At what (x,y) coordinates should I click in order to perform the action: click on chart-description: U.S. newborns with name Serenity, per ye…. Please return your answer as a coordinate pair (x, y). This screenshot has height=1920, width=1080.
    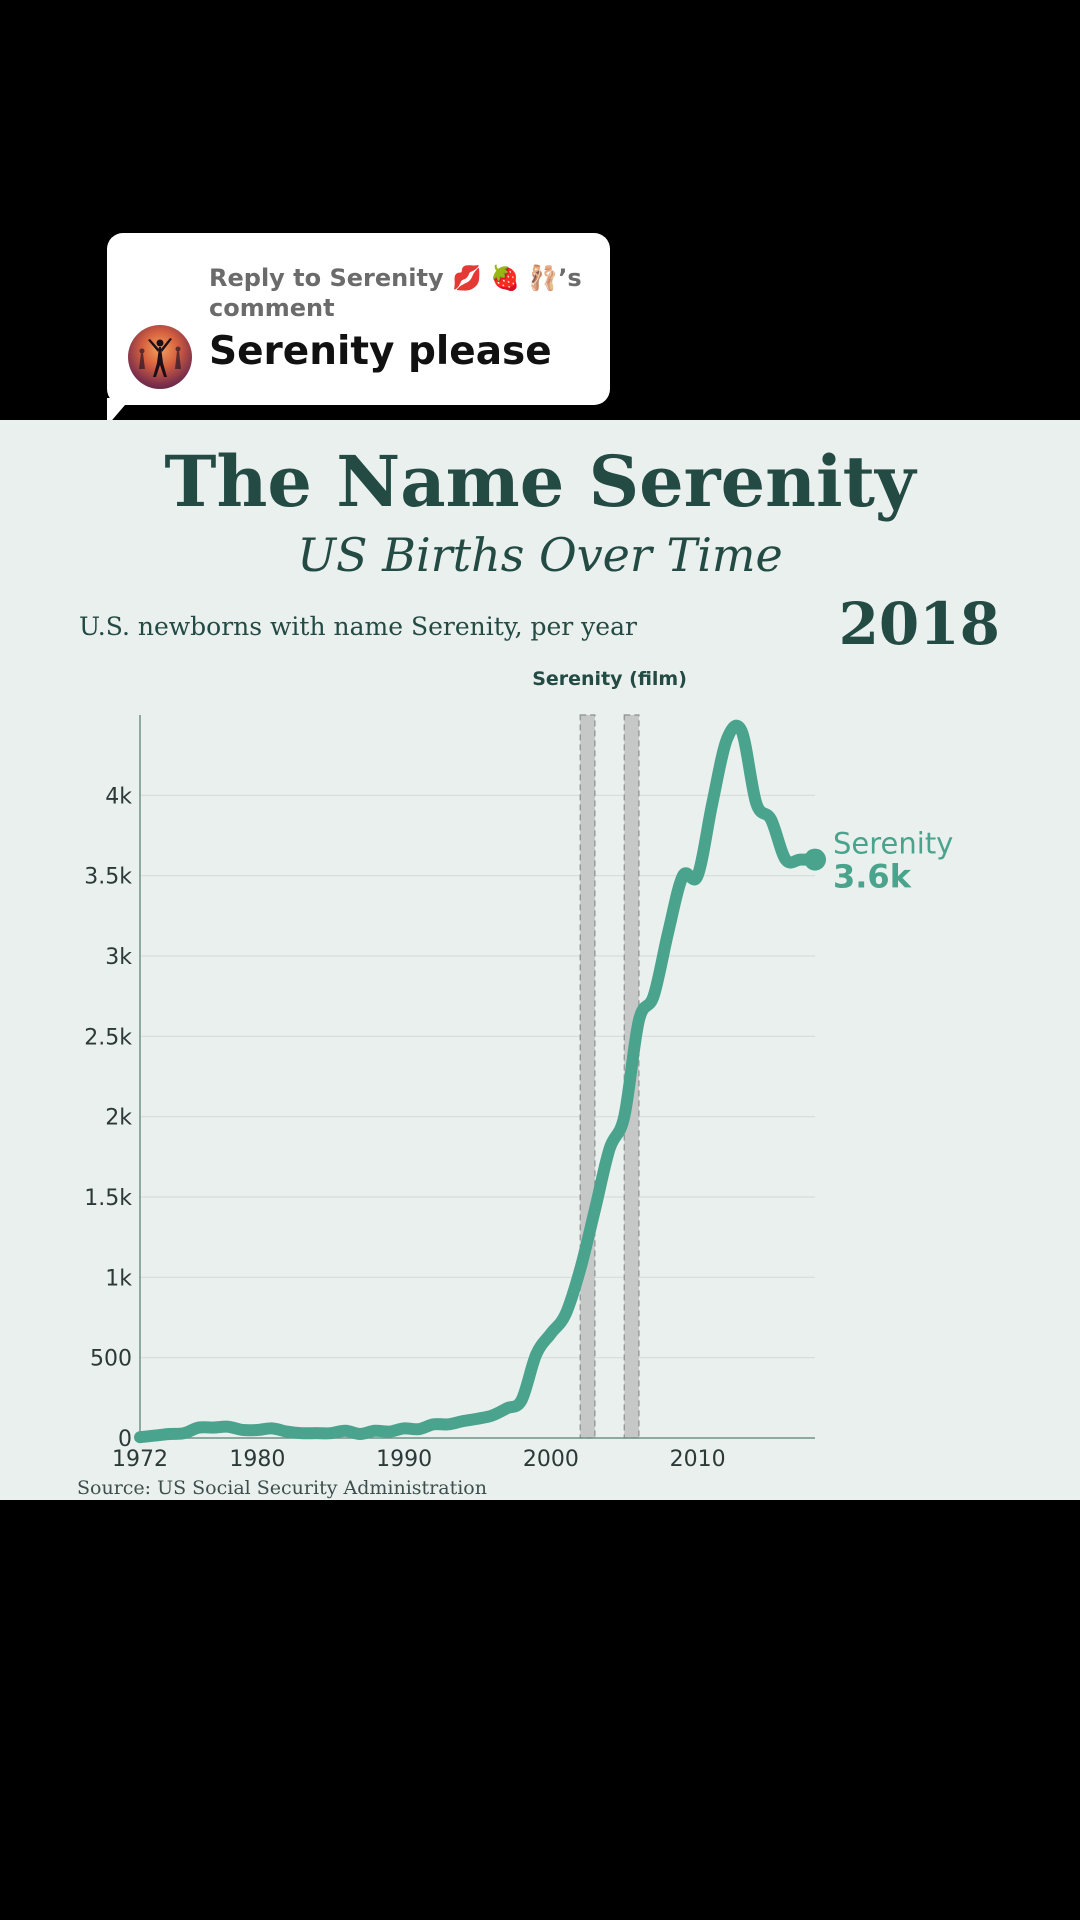
    Looking at the image, I should click on (358, 626).